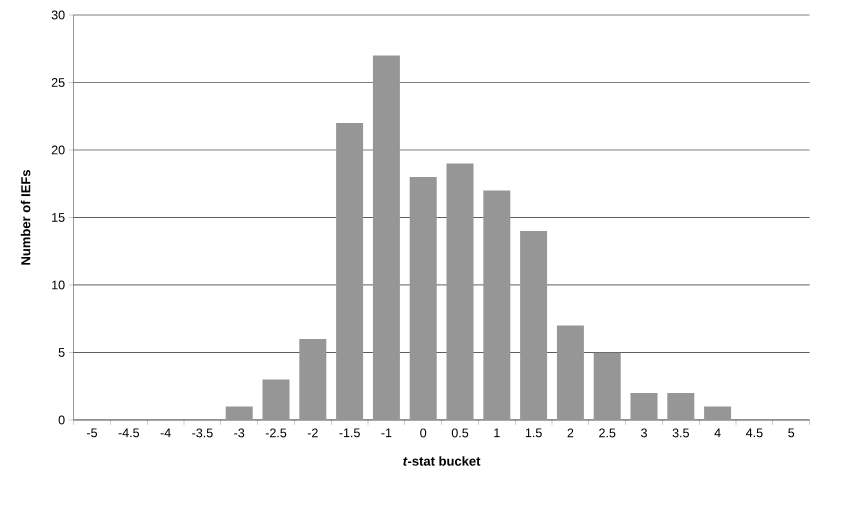 The height and width of the screenshot is (517, 851). I want to click on x-tick-label: -1, so click(386, 433).